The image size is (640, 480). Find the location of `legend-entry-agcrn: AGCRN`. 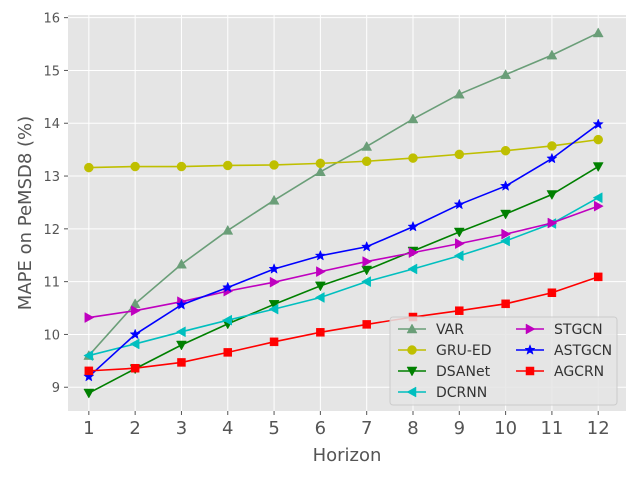

legend-entry-agcrn: AGCRN is located at coordinates (560, 372).